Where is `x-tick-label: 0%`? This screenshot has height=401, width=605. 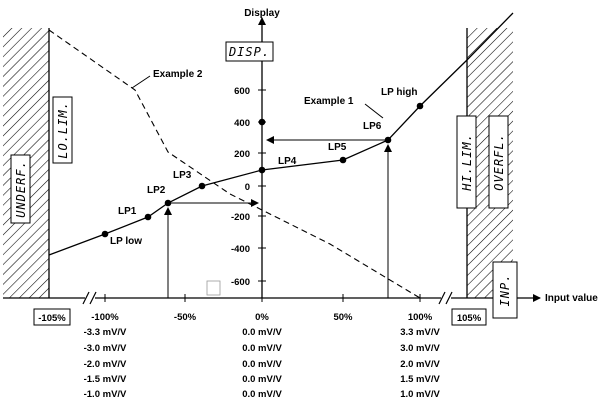
x-tick-label: 0% is located at coordinates (262, 317).